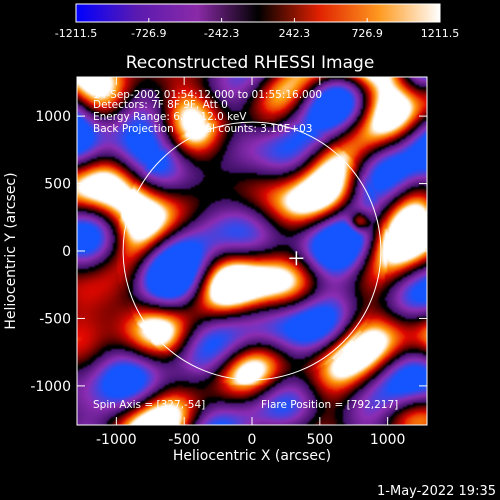 This screenshot has height=500, width=500. Describe the element at coordinates (149, 405) in the screenshot. I see `spin-axis-label: Spin Axis = [327,-54]` at that location.